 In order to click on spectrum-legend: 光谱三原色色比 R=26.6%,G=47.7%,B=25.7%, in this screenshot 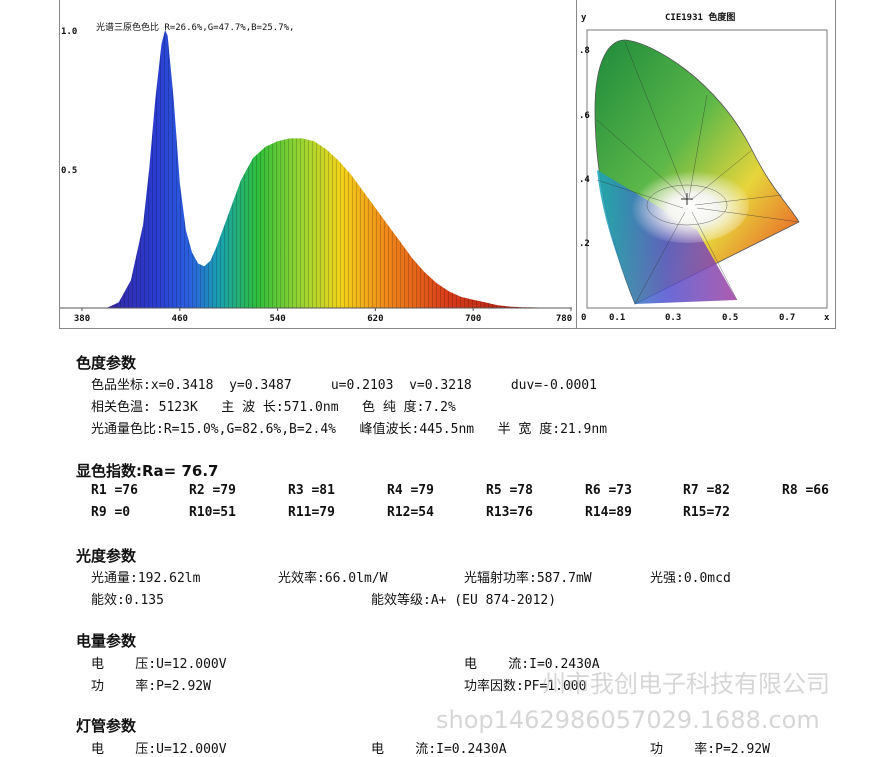, I will do `click(195, 27)`.